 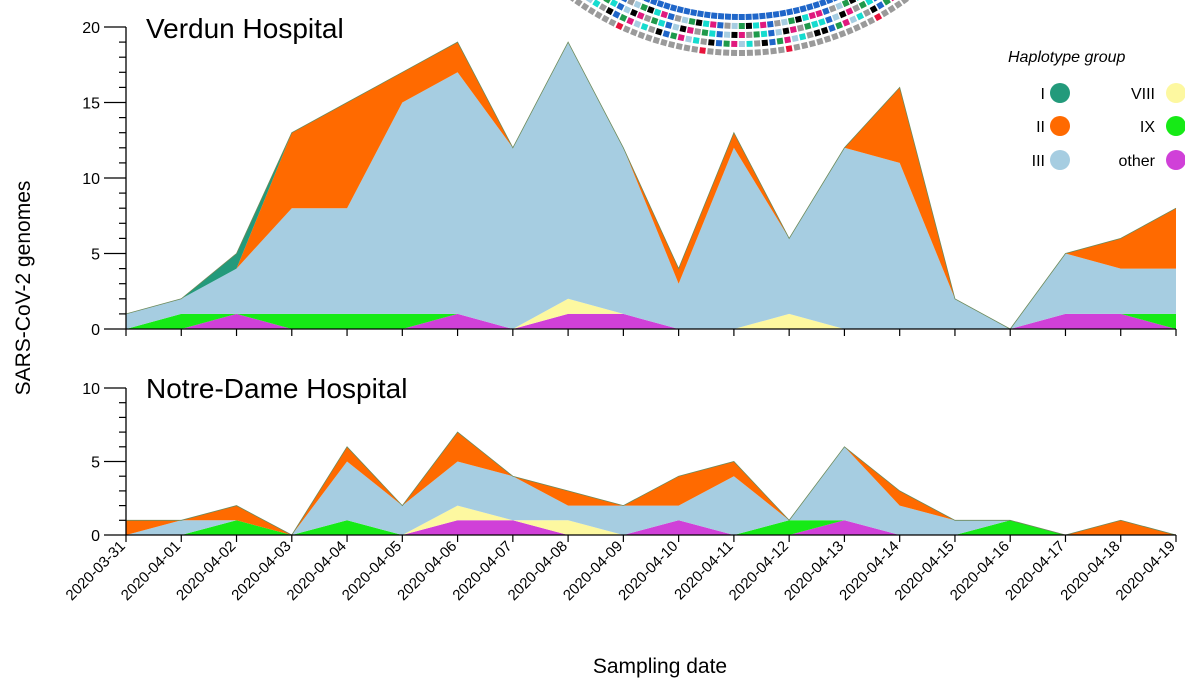 I want to click on legend-label: VIII, so click(x=1143, y=94).